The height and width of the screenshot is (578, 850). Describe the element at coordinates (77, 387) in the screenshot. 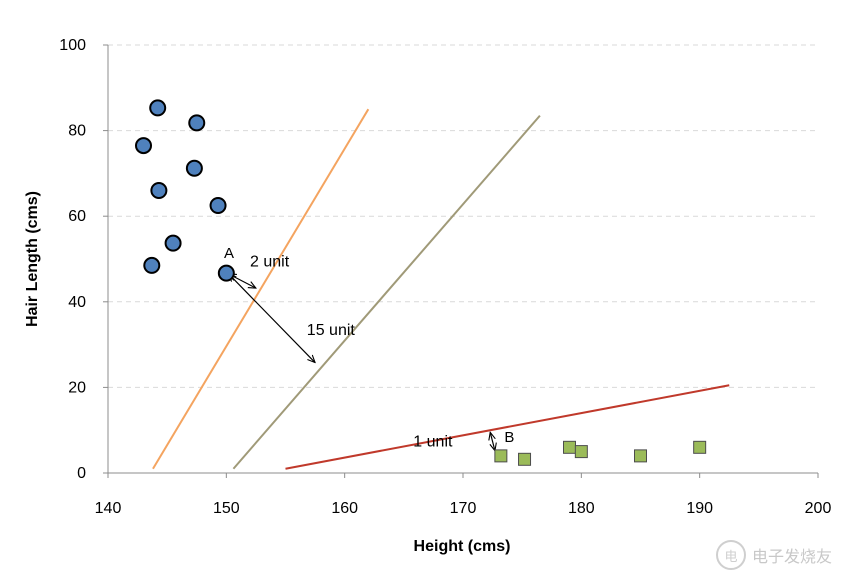

I see `y-tick-label-20: 20` at that location.